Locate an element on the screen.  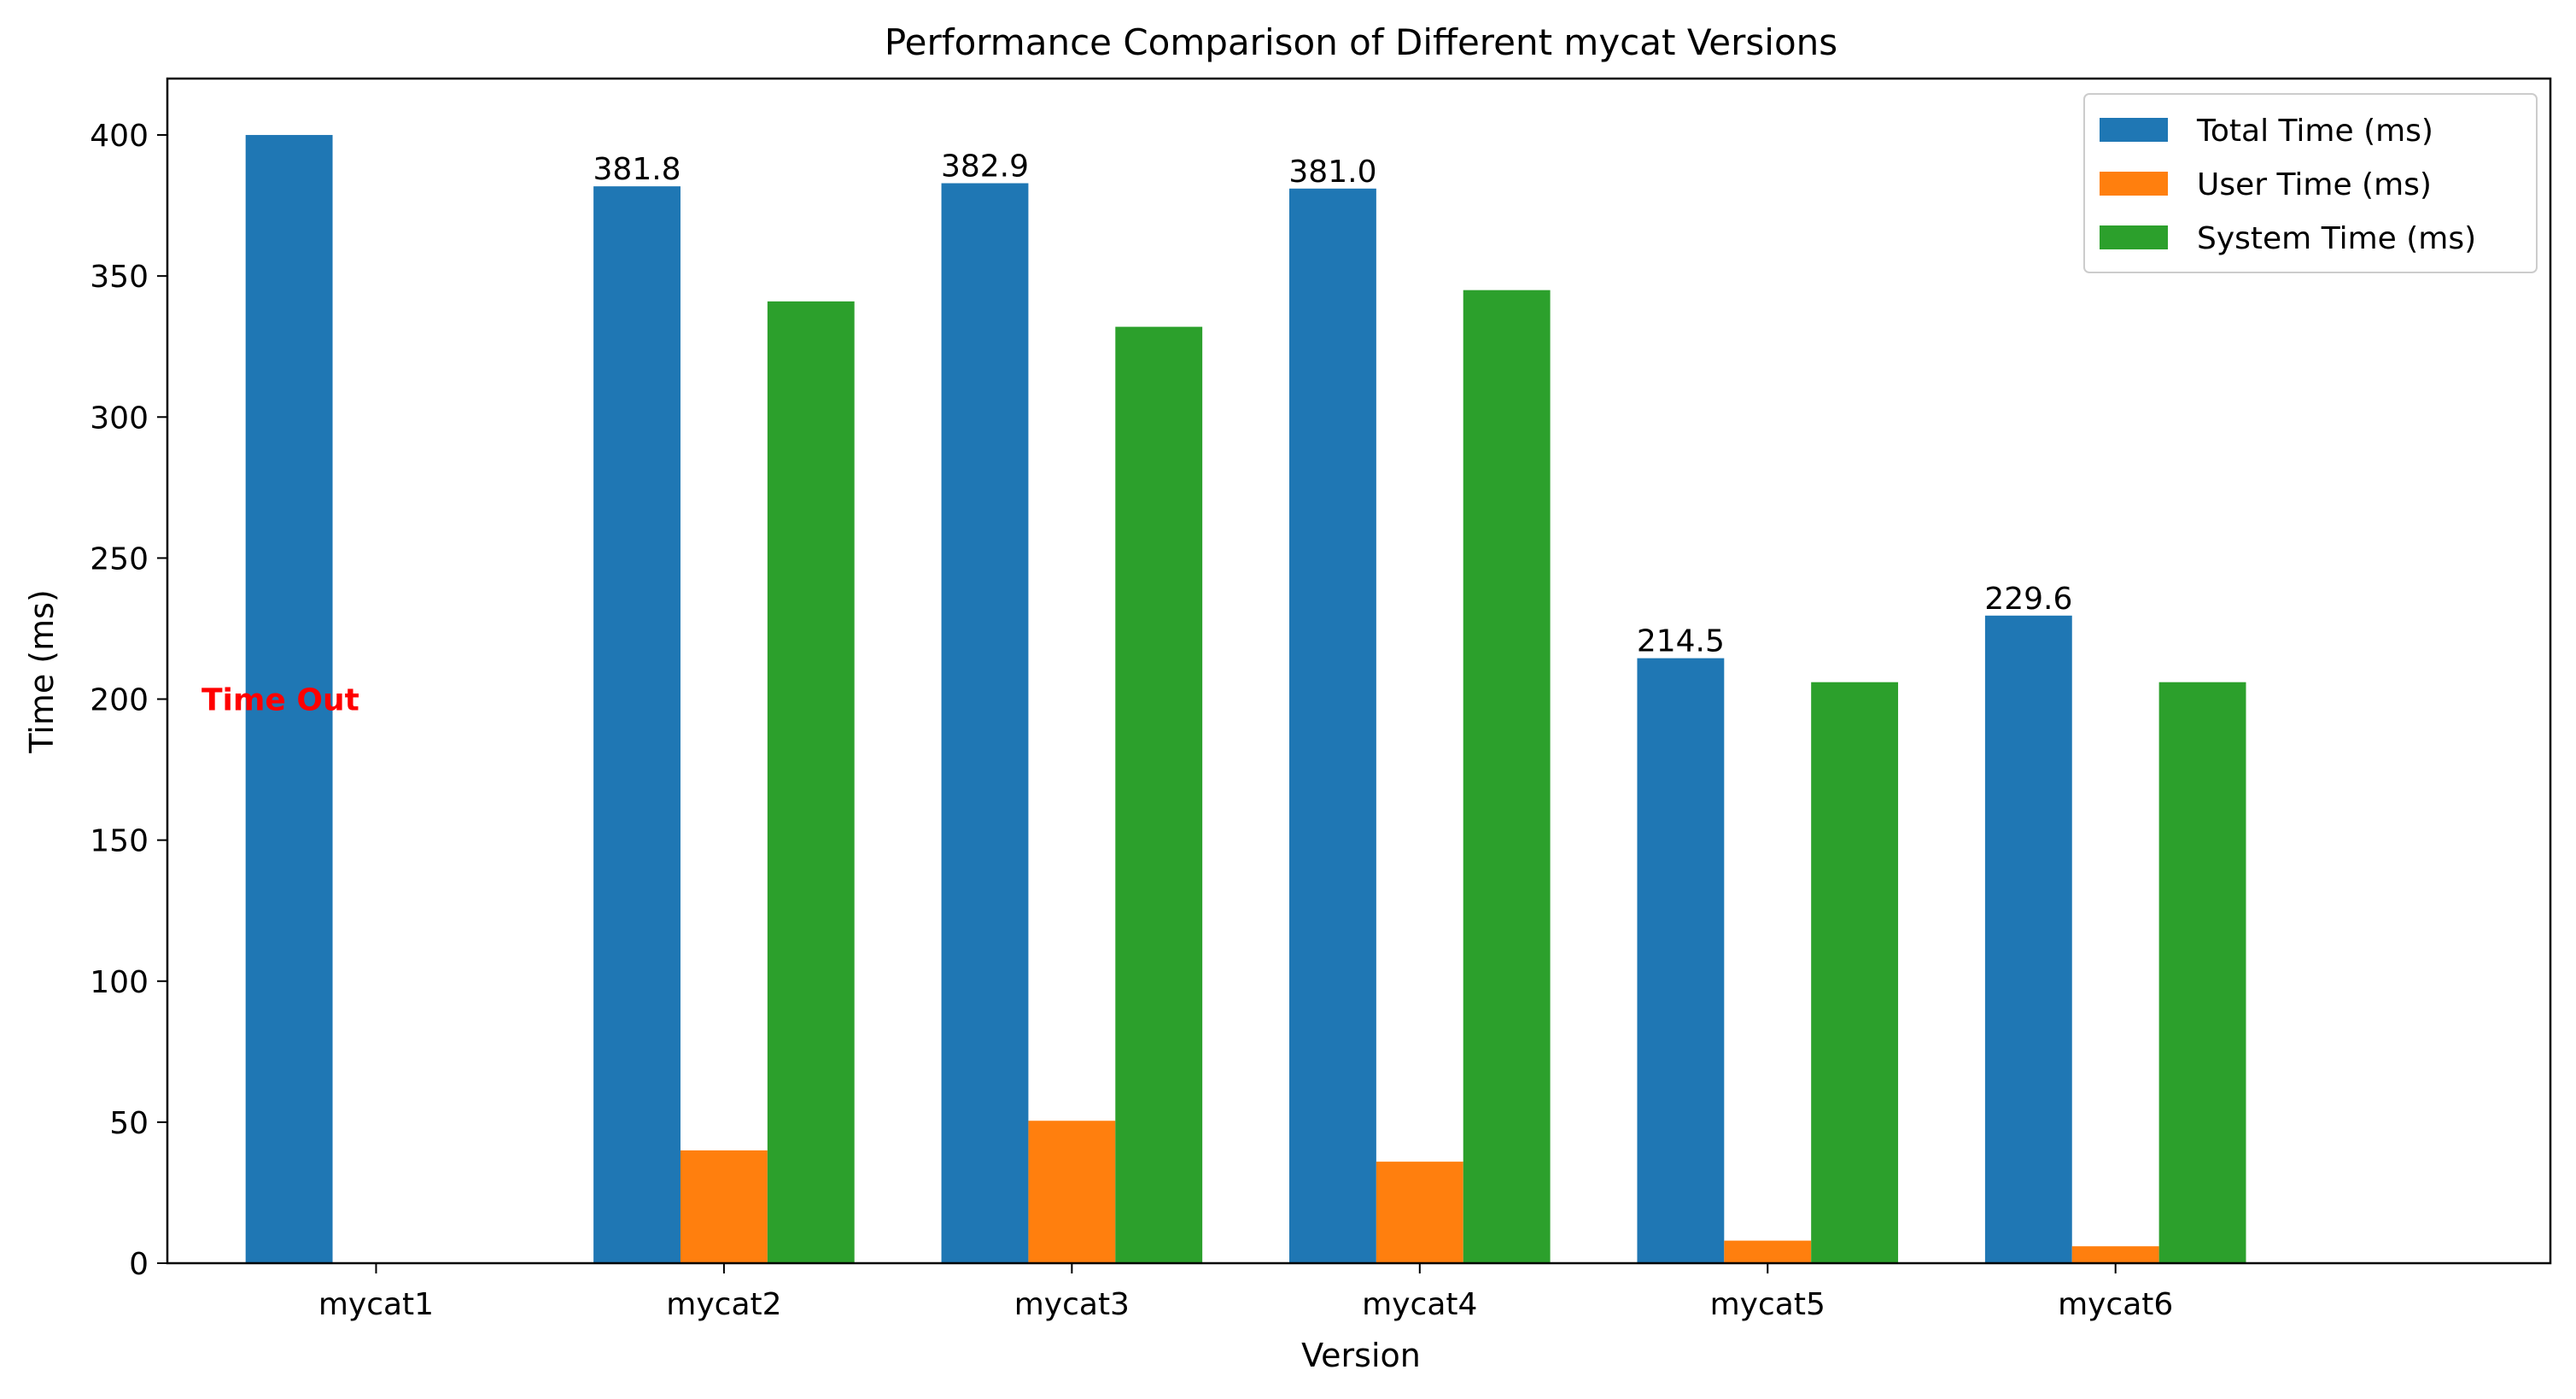
data-label-mycat2: 381.8 is located at coordinates (637, 169).